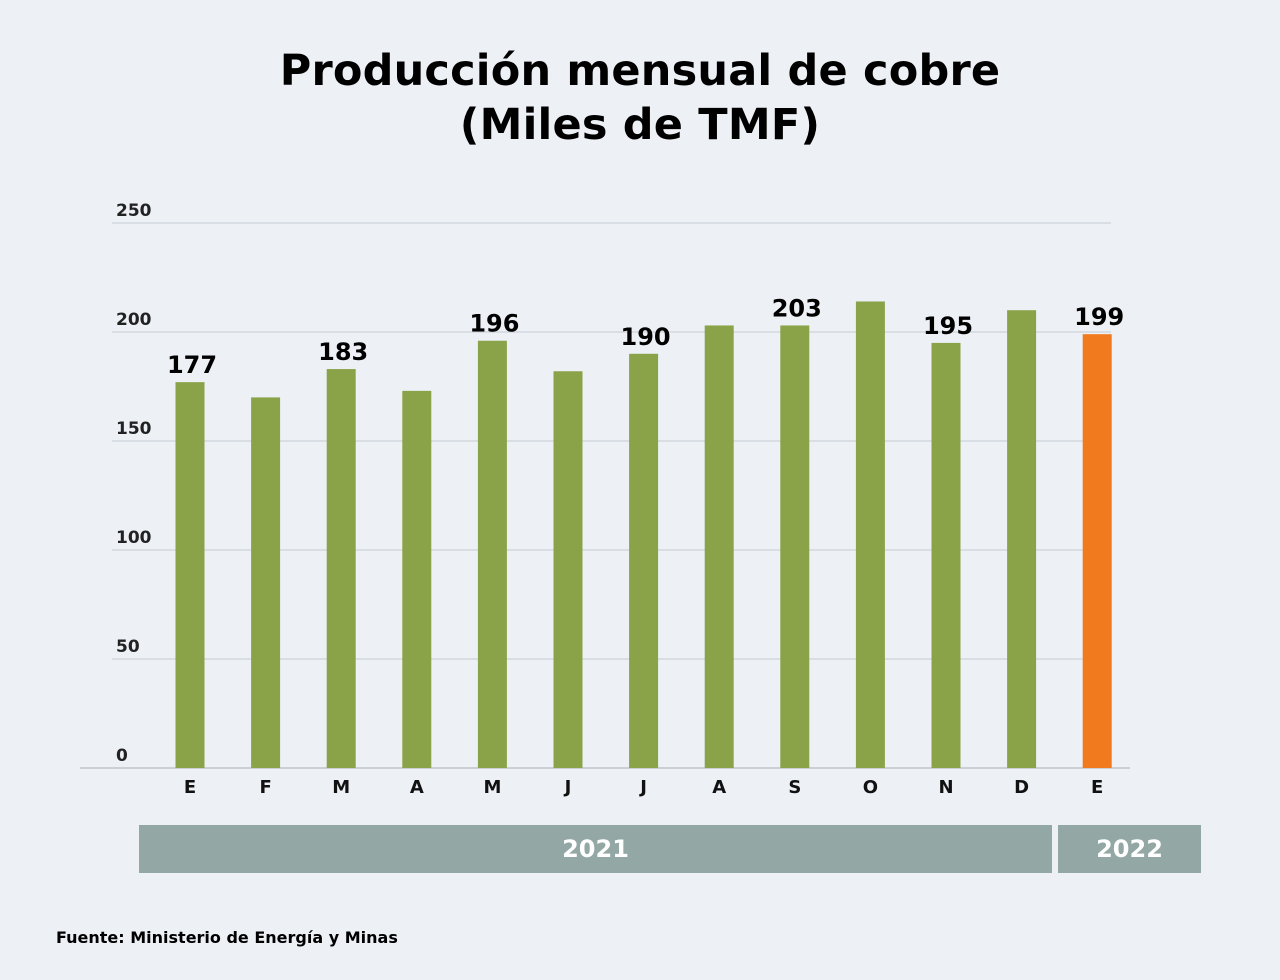 The height and width of the screenshot is (980, 1280). I want to click on year-label-2022: 2022, so click(1129, 849).